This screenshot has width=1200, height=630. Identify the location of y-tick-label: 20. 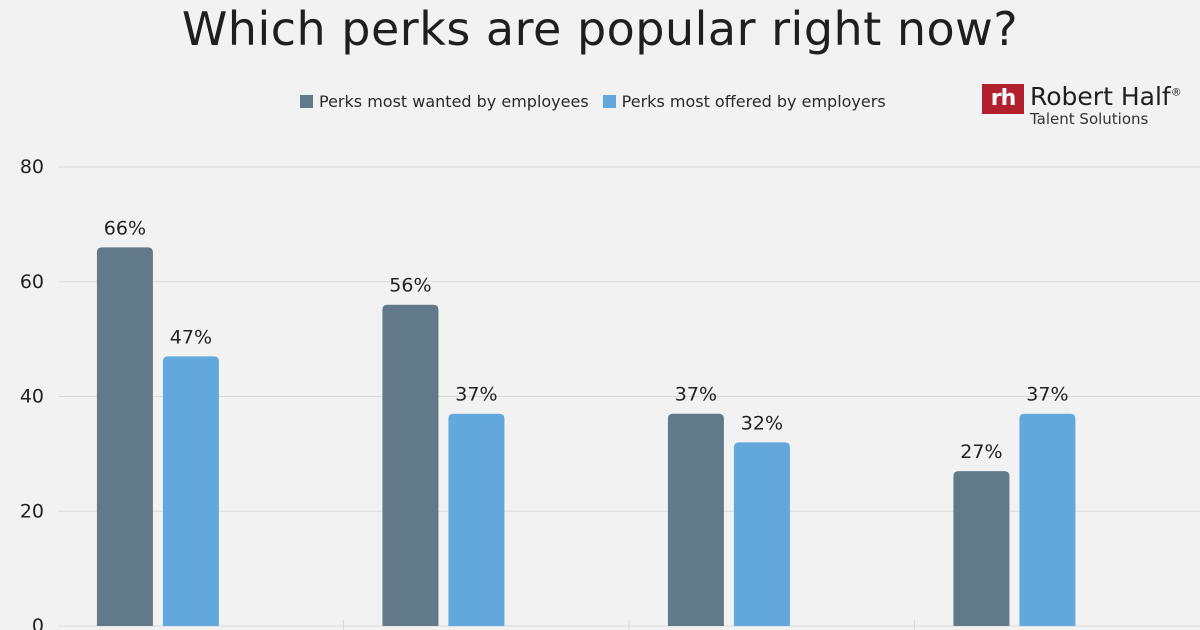
(32, 511).